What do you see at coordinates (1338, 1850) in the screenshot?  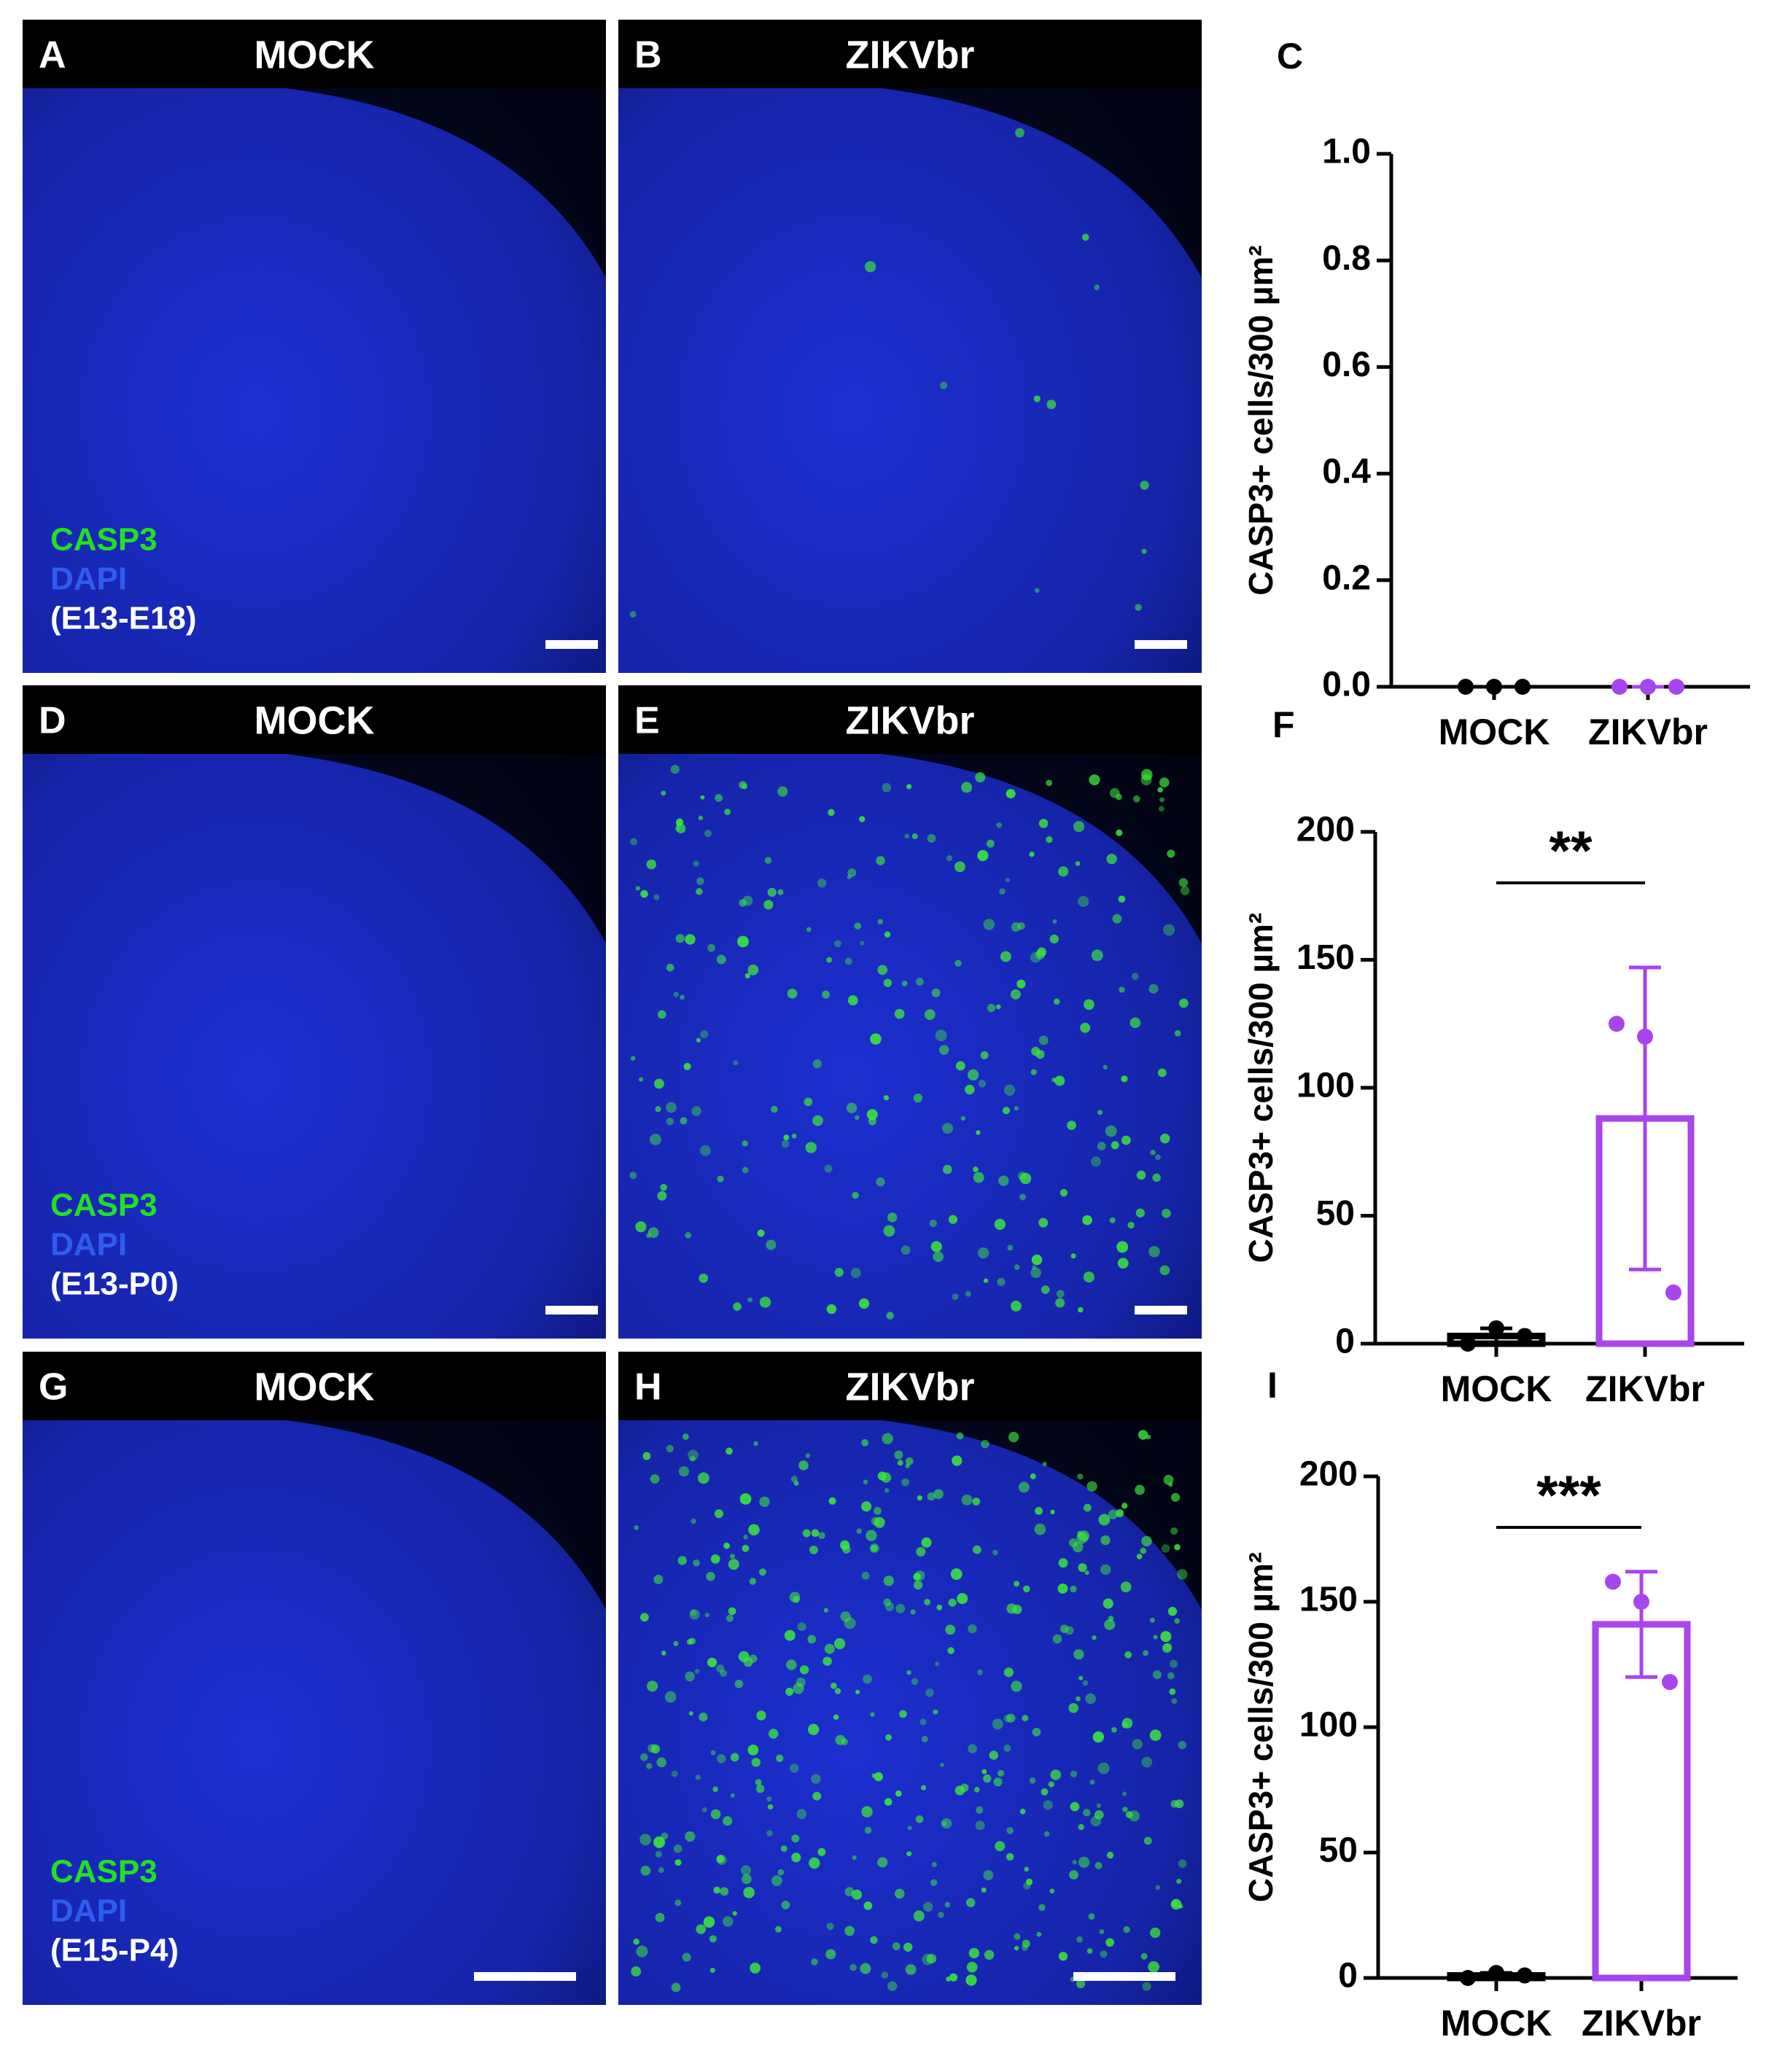 I see `y-tick-label: 50` at bounding box center [1338, 1850].